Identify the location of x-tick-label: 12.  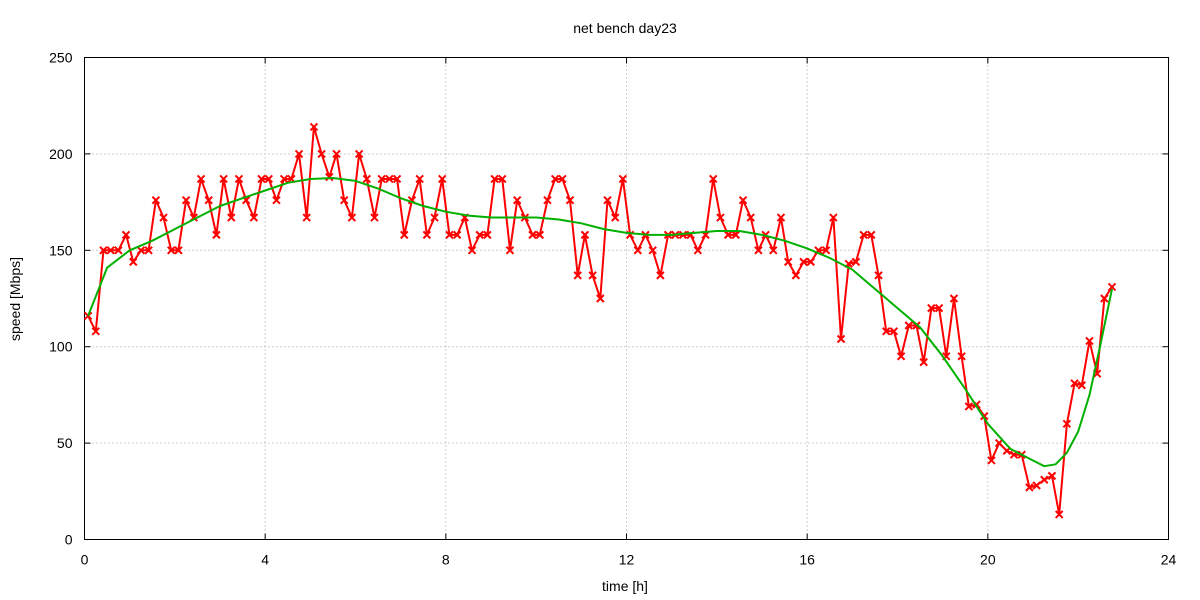
(627, 560).